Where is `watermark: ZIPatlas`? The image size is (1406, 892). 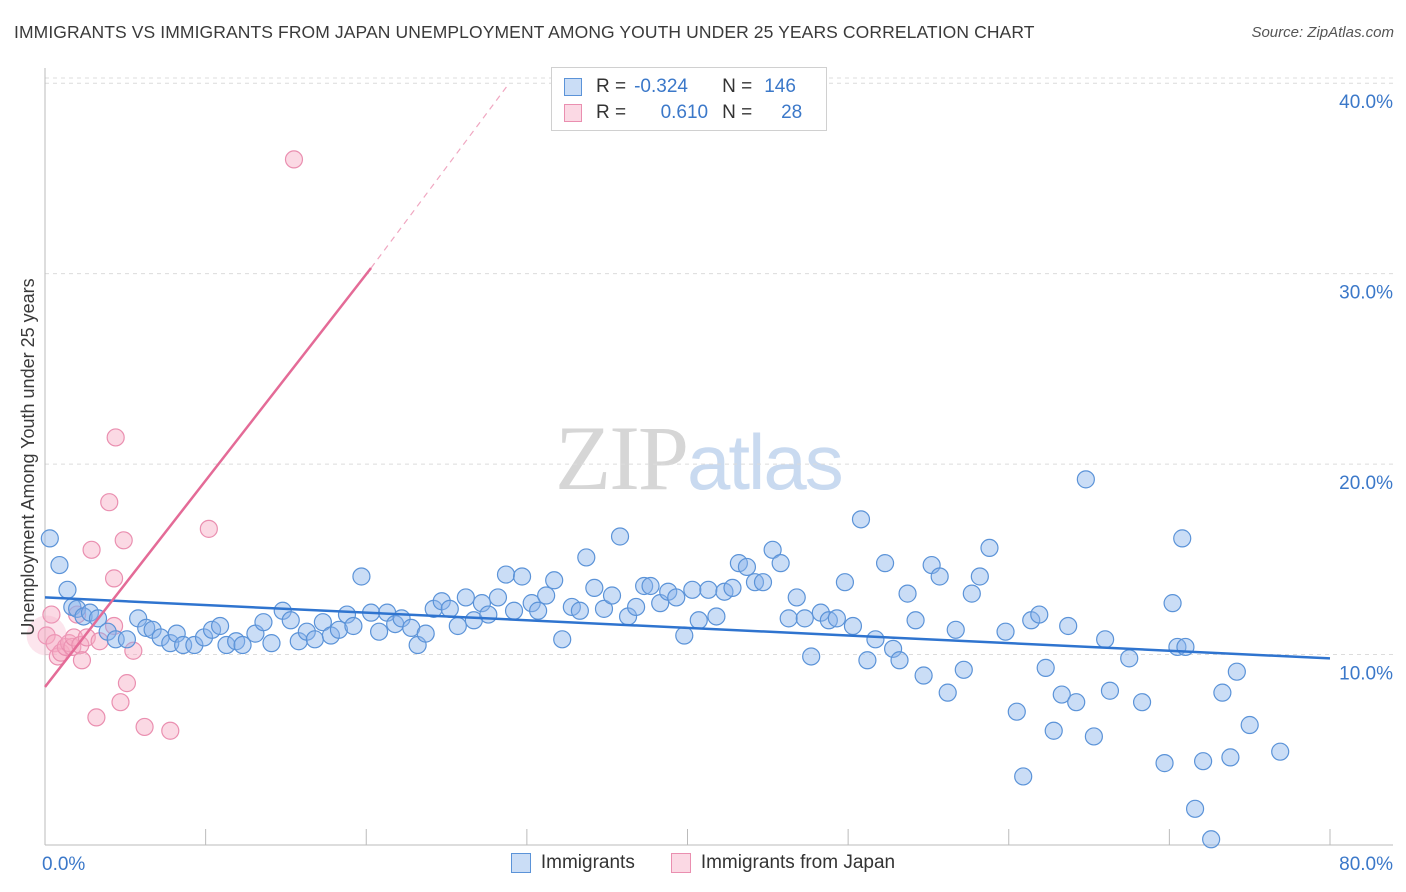
watermark: ZIPatlas is located at coordinates (699, 458).